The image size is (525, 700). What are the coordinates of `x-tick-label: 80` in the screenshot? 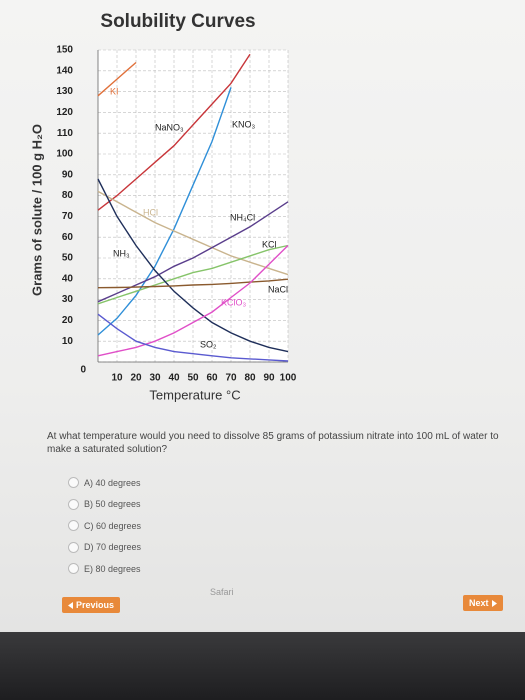 It's located at (250, 378).